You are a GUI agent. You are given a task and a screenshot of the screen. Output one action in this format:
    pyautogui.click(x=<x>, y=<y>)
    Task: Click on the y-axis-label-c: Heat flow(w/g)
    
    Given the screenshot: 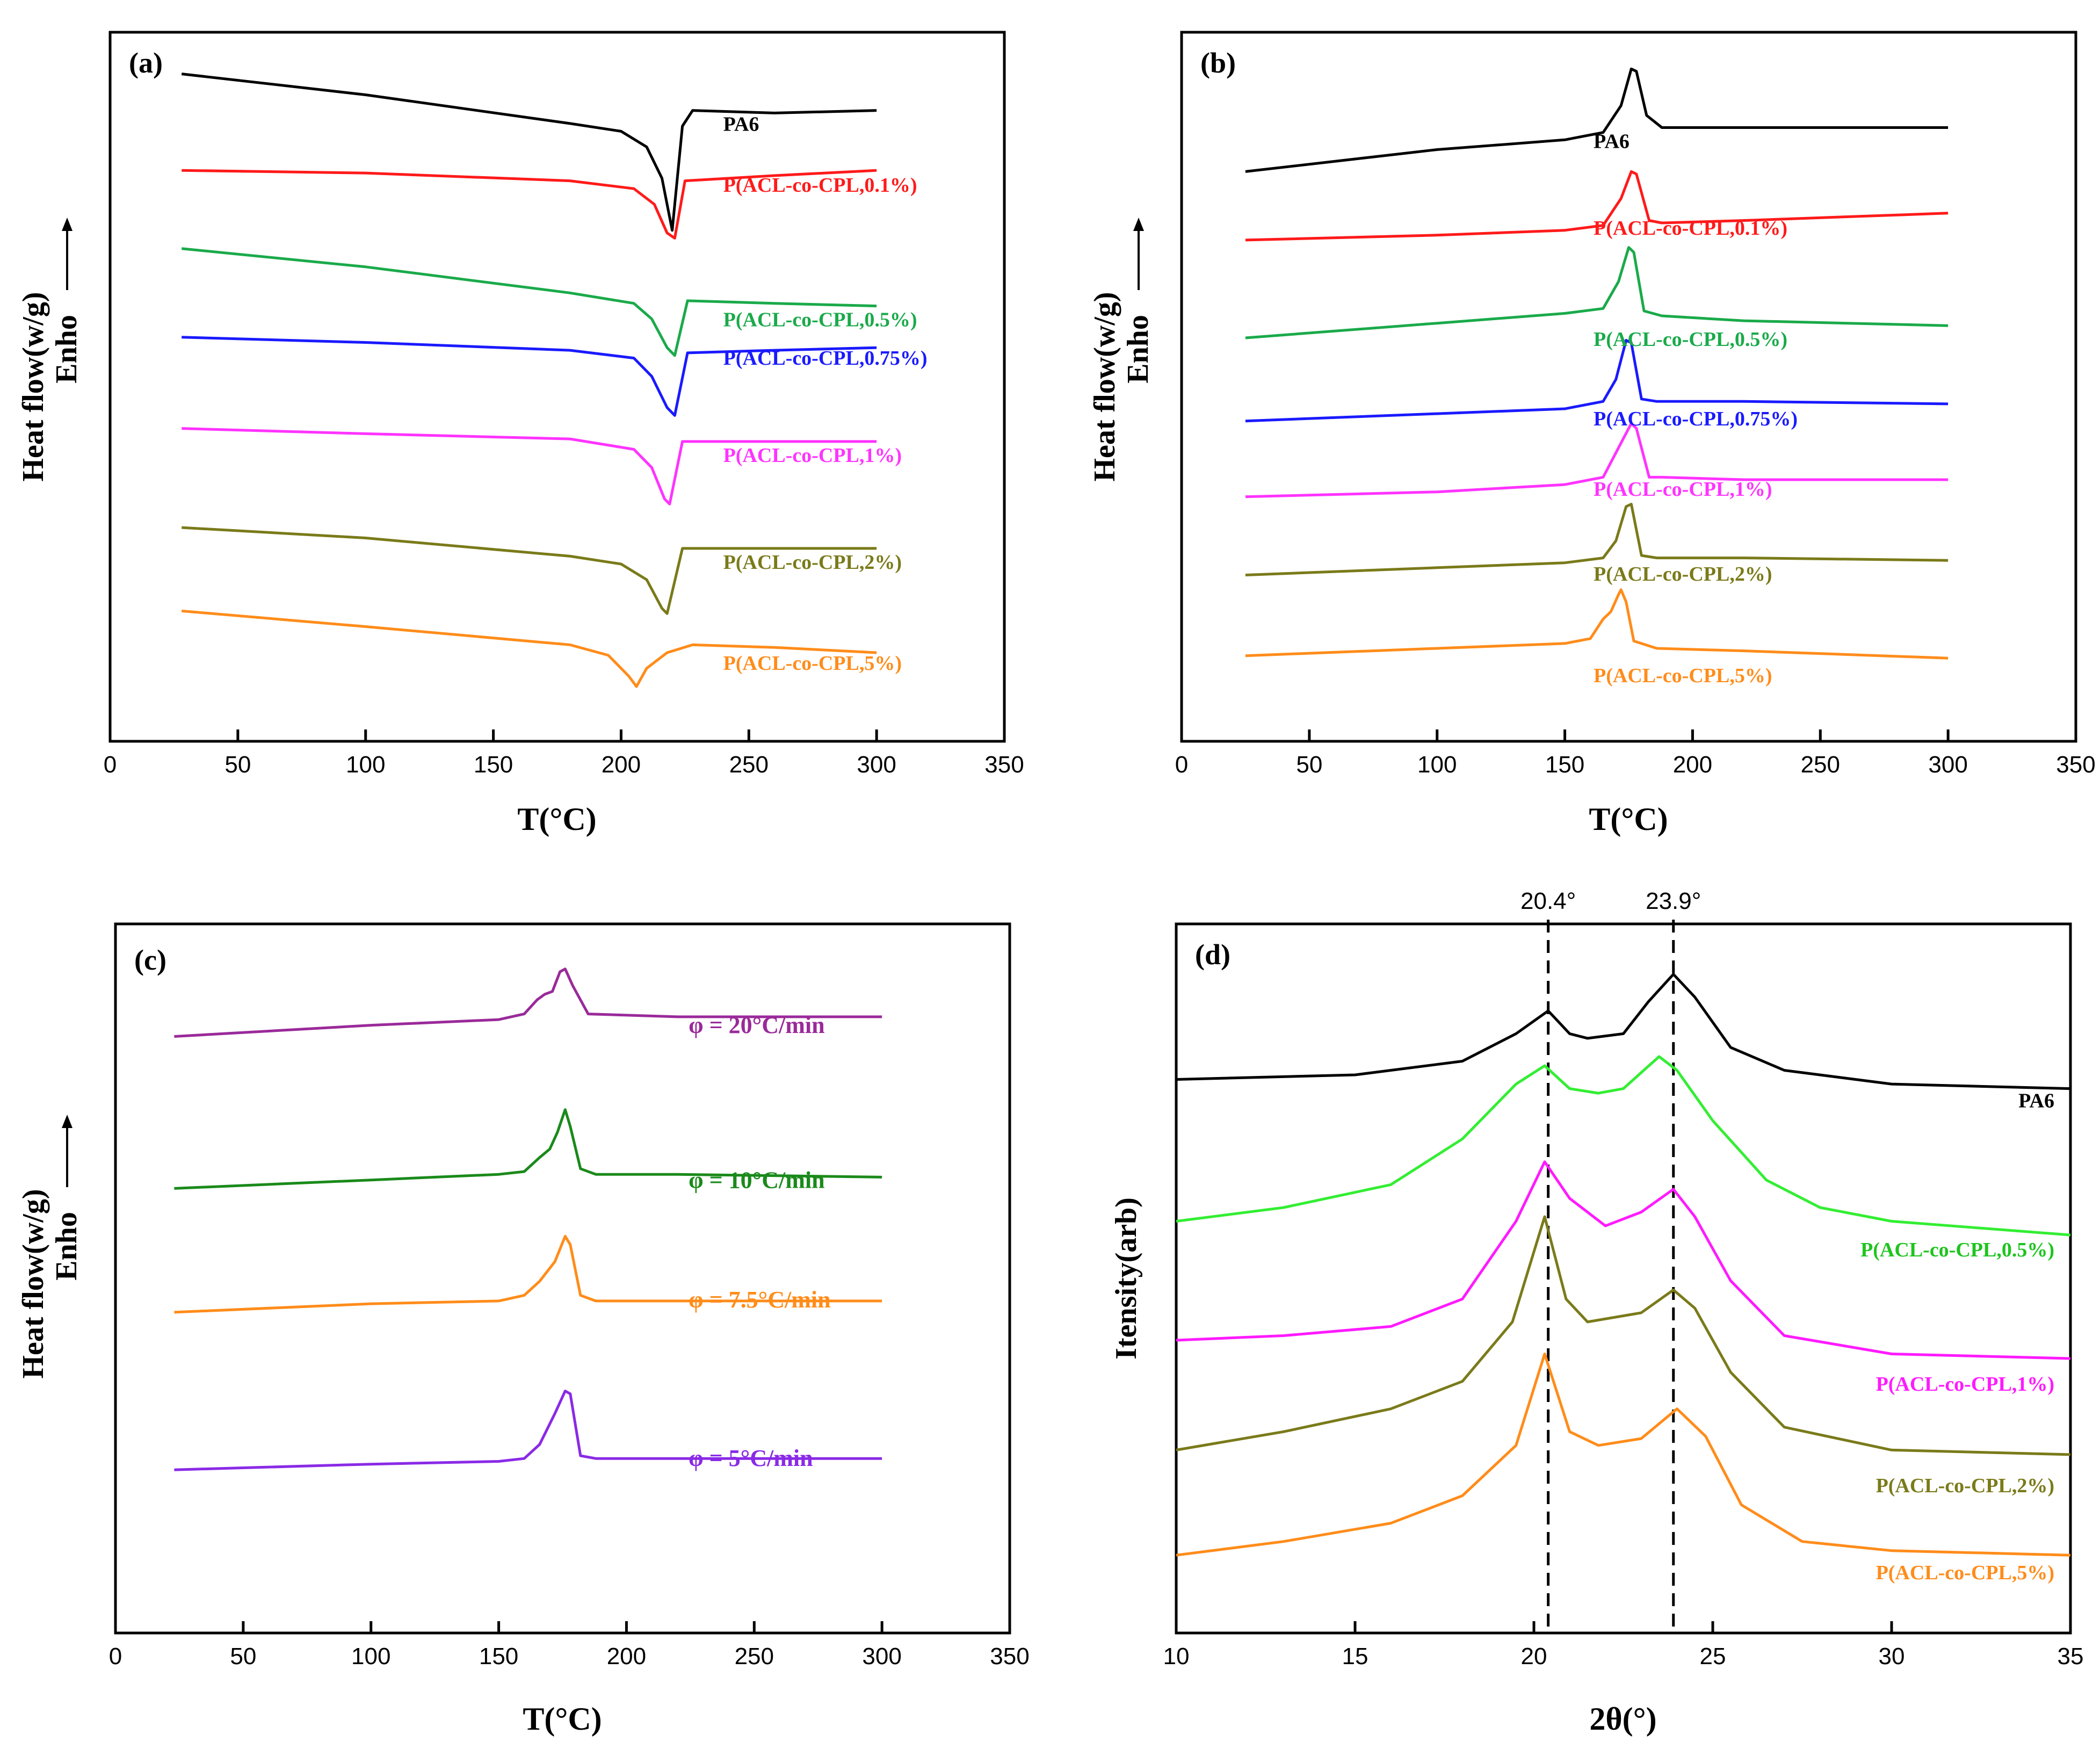 What is the action you would take?
    pyautogui.click(x=33, y=1283)
    